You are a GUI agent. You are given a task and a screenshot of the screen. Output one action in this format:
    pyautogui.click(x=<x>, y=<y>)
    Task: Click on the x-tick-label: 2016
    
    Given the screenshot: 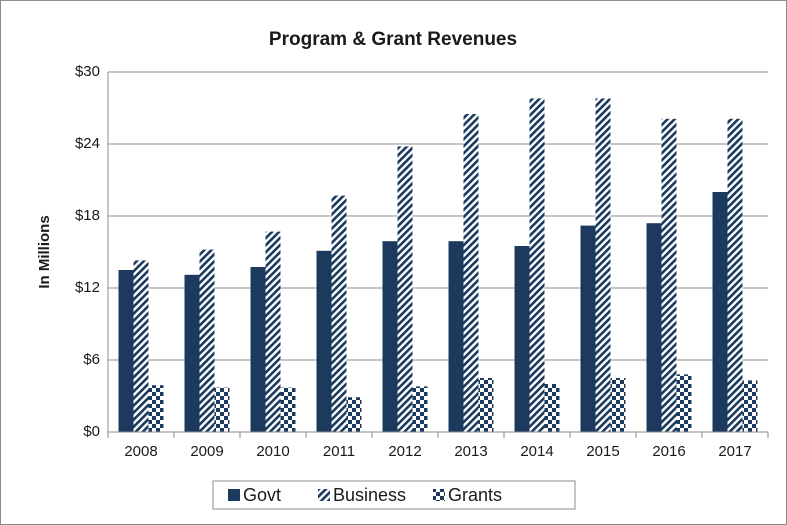 What is the action you would take?
    pyautogui.click(x=668, y=451)
    